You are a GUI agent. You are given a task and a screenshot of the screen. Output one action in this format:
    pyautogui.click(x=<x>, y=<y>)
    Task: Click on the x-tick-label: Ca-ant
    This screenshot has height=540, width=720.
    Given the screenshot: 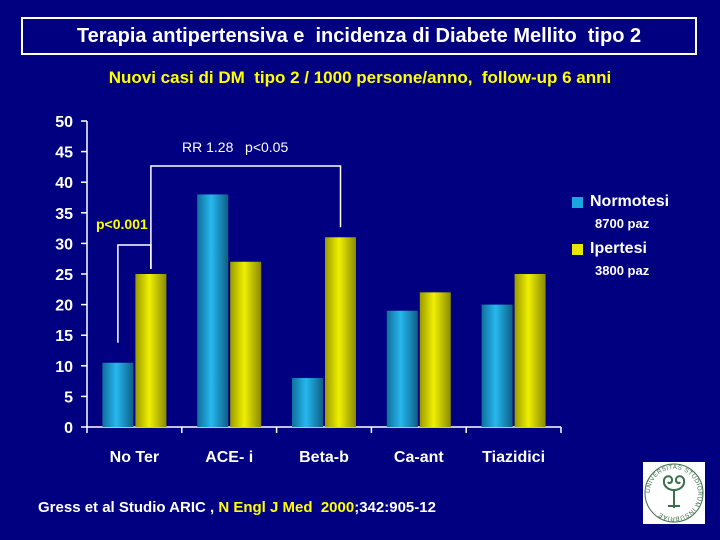 What is the action you would take?
    pyautogui.click(x=419, y=457)
    